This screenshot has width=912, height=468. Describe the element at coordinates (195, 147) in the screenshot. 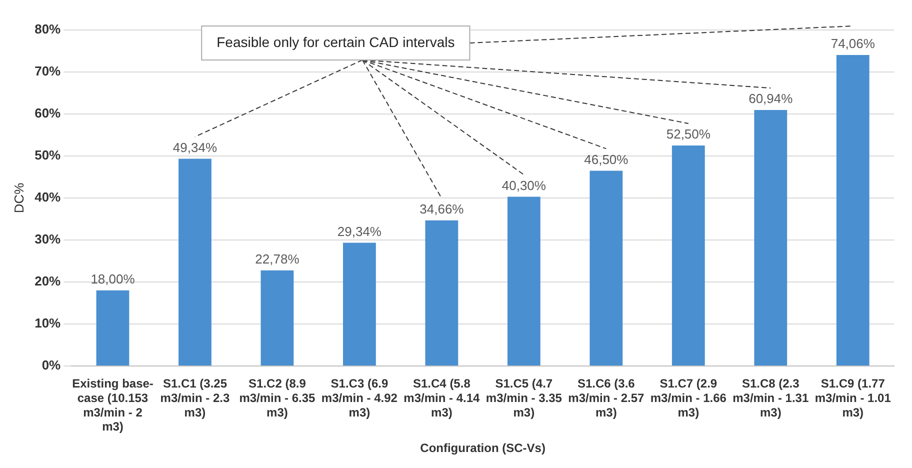

I see `data-label: 49,34%` at that location.